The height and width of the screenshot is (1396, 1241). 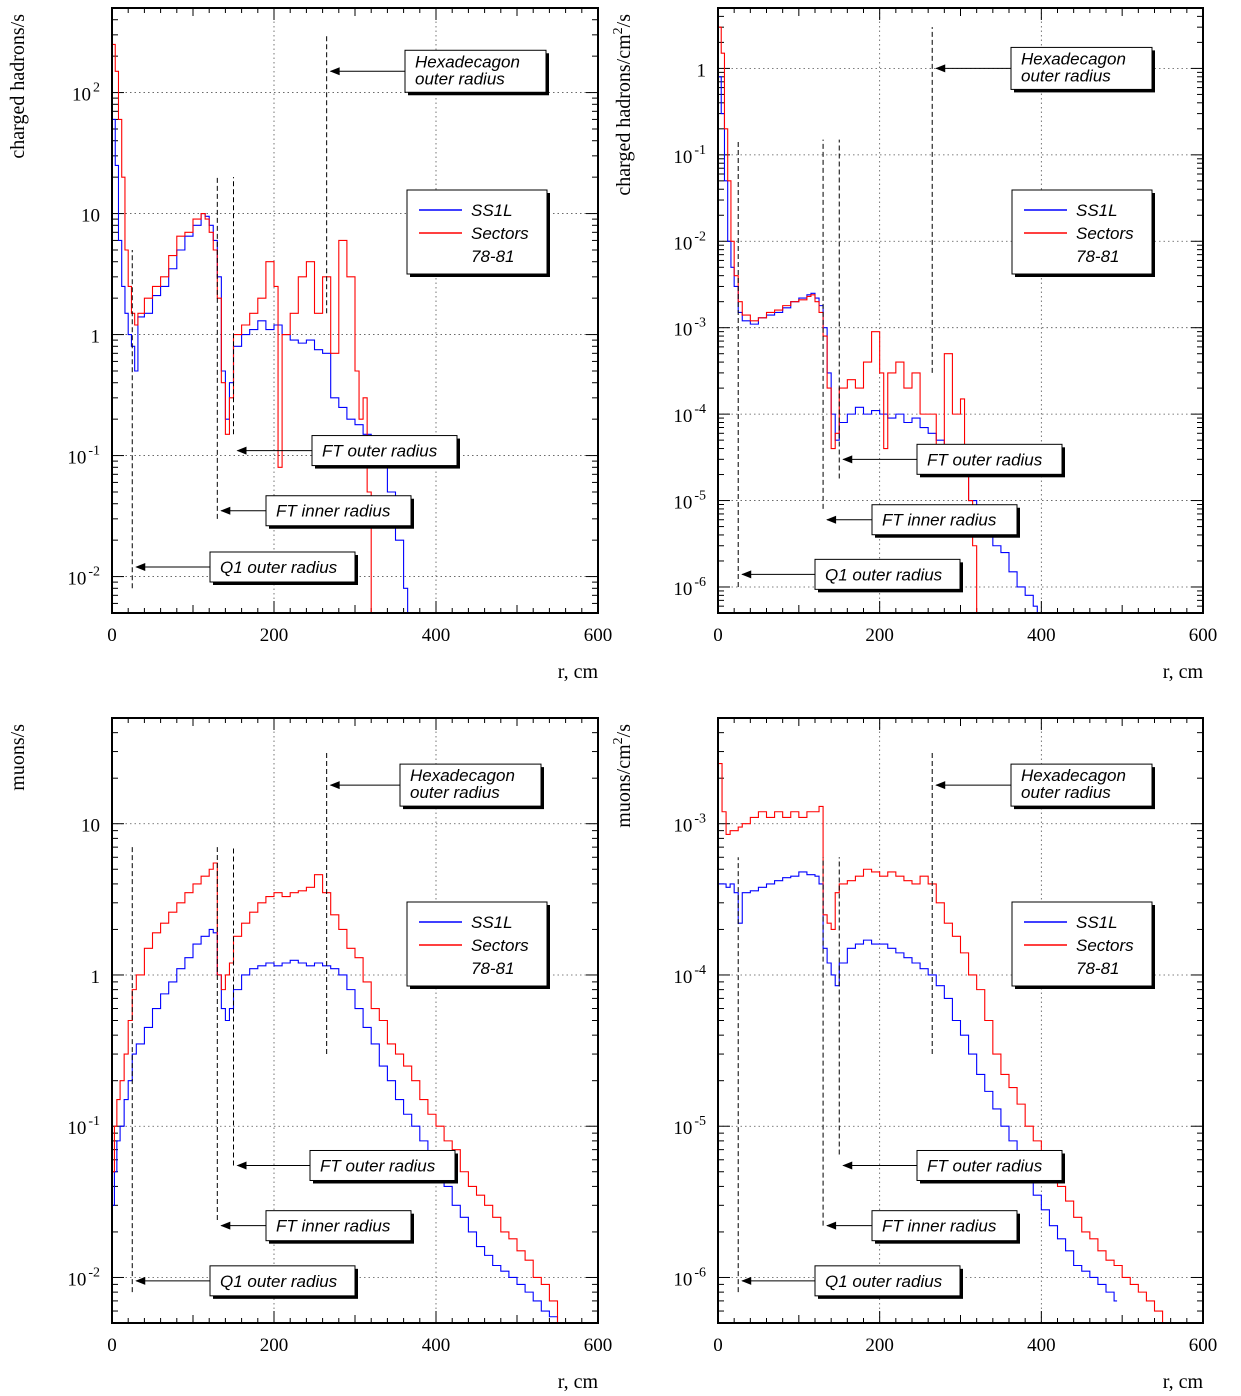 What do you see at coordinates (624, 21) in the screenshot?
I see `y-label-suffix: /s` at bounding box center [624, 21].